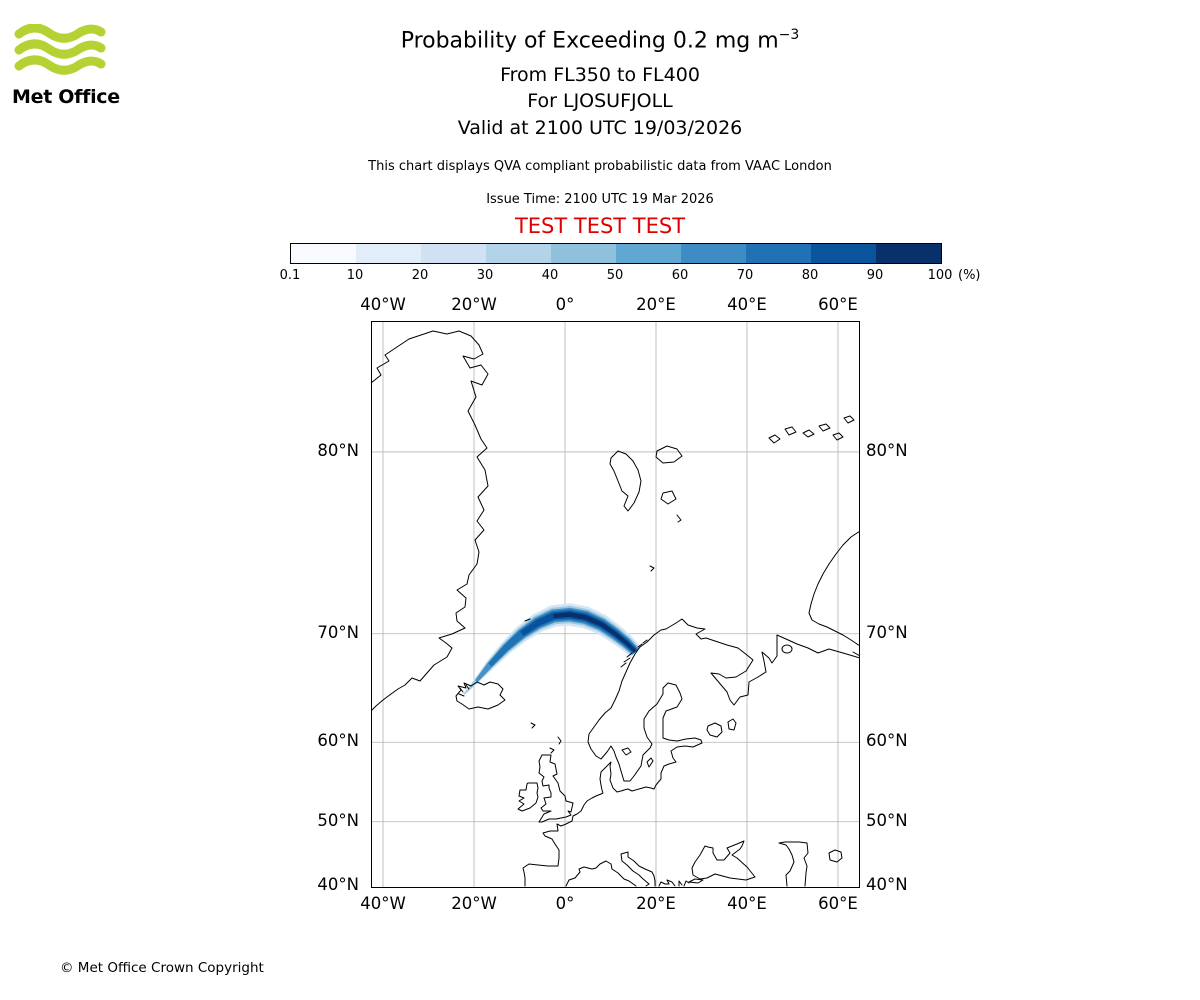 Image resolution: width=1200 pixels, height=1000 pixels. I want to click on lon-label-bottom: 20°W, so click(474, 903).